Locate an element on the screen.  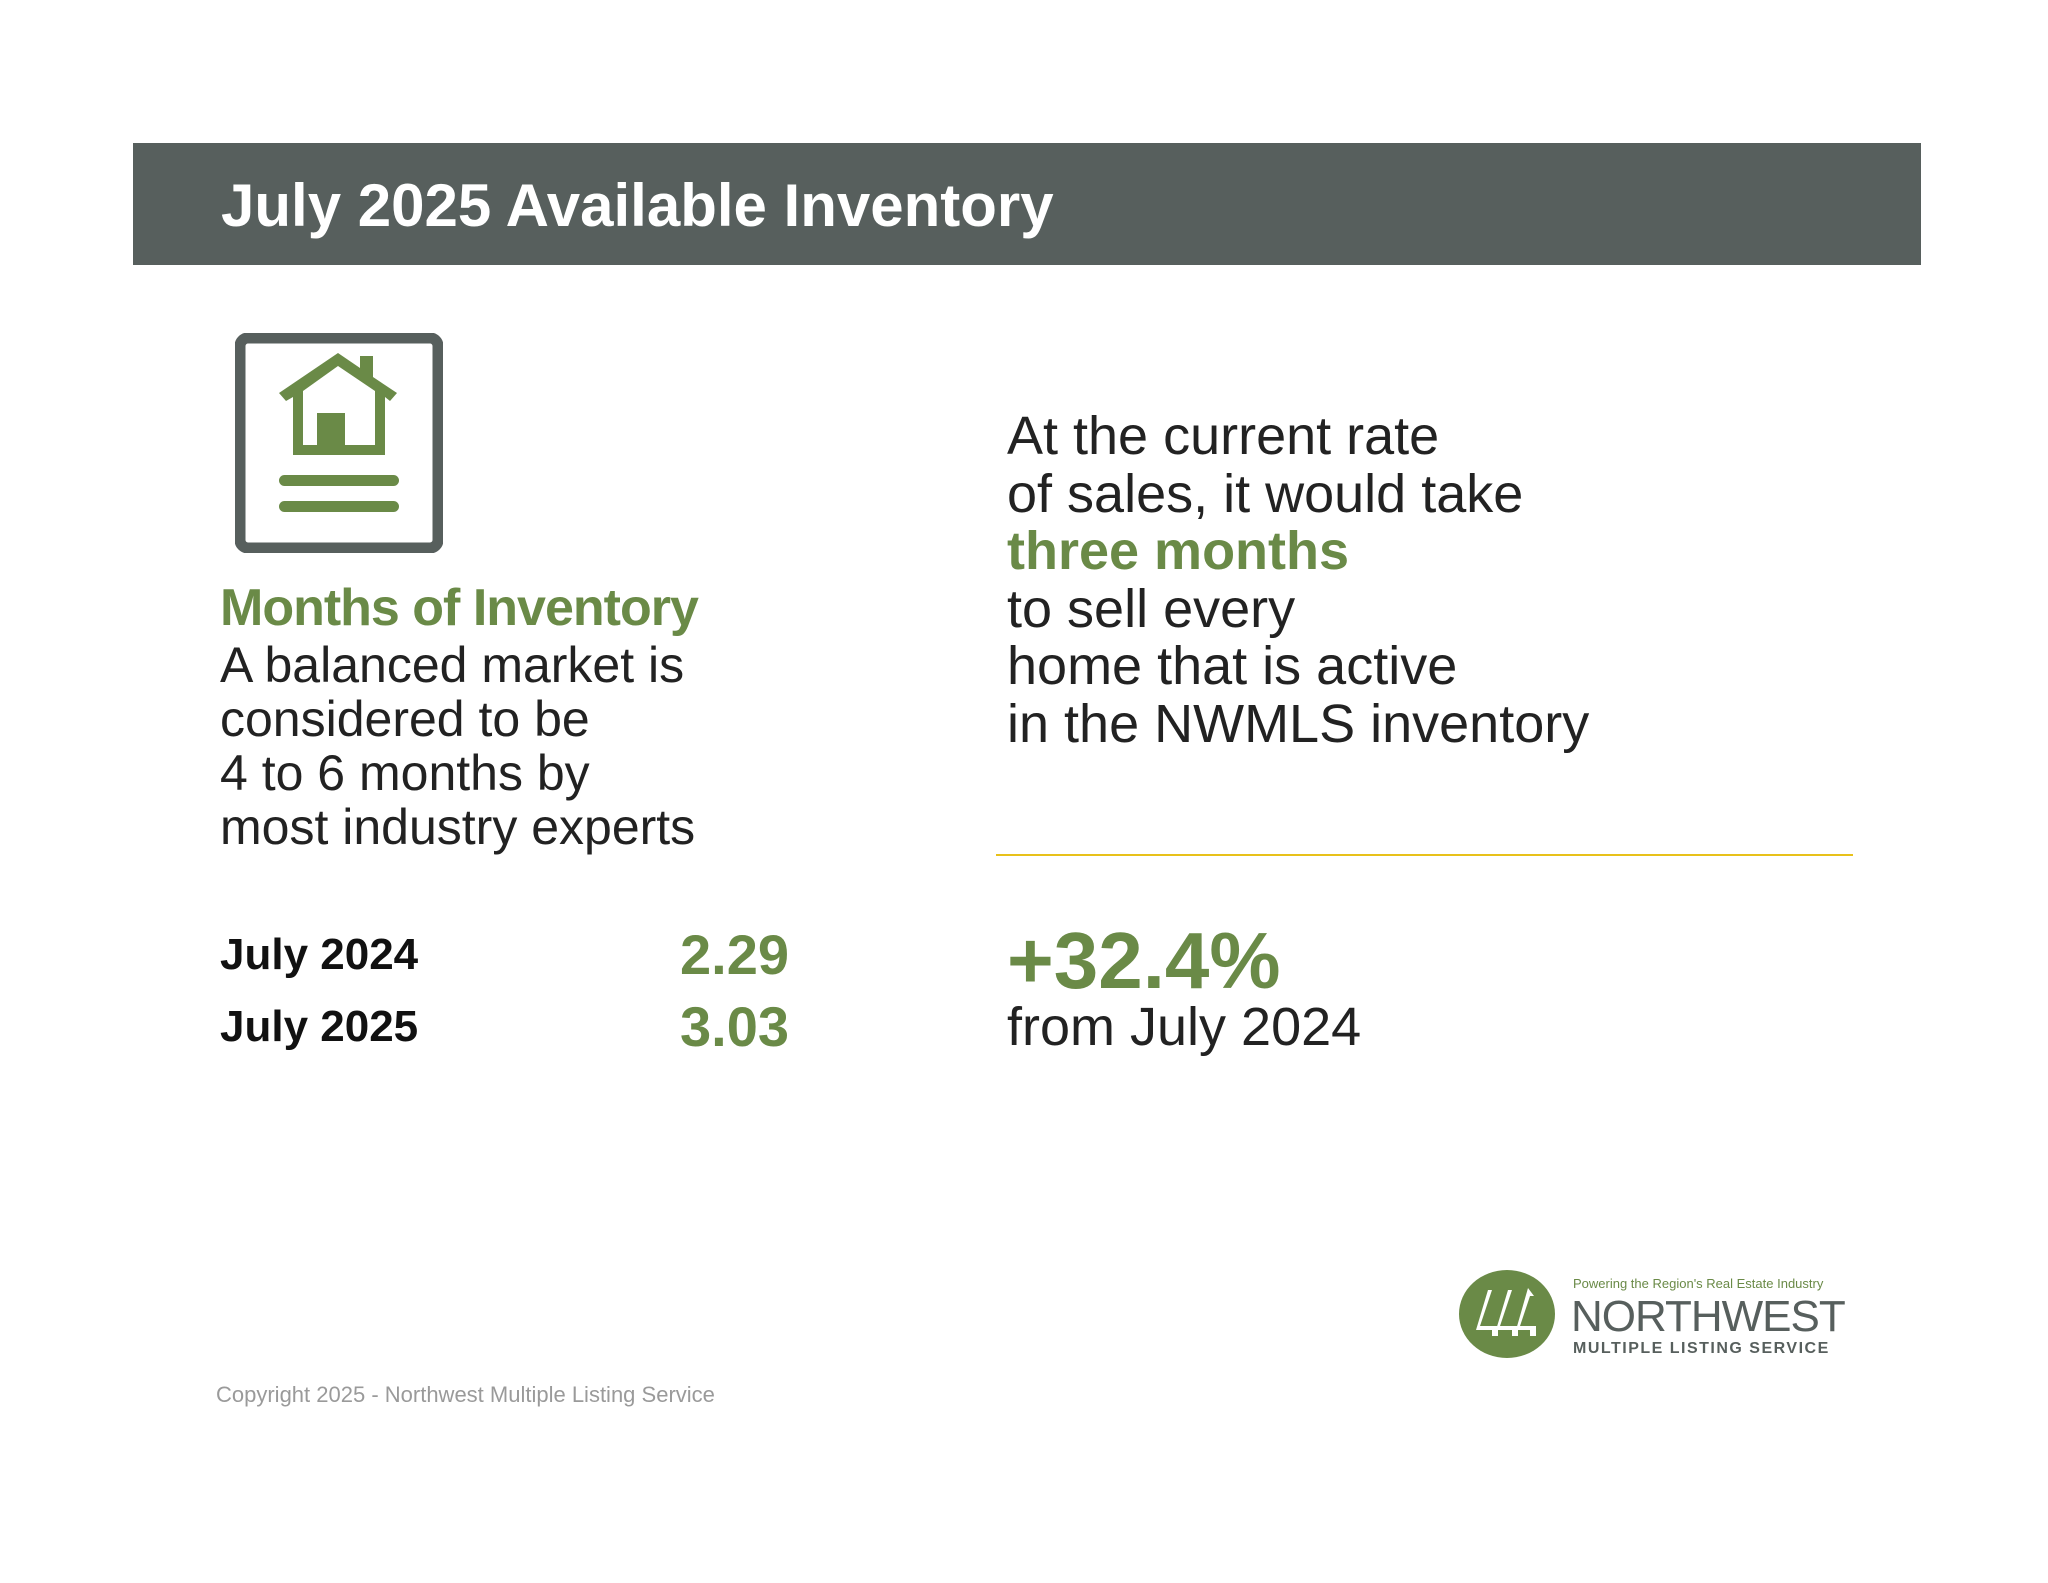
divider is located at coordinates (1424, 855).